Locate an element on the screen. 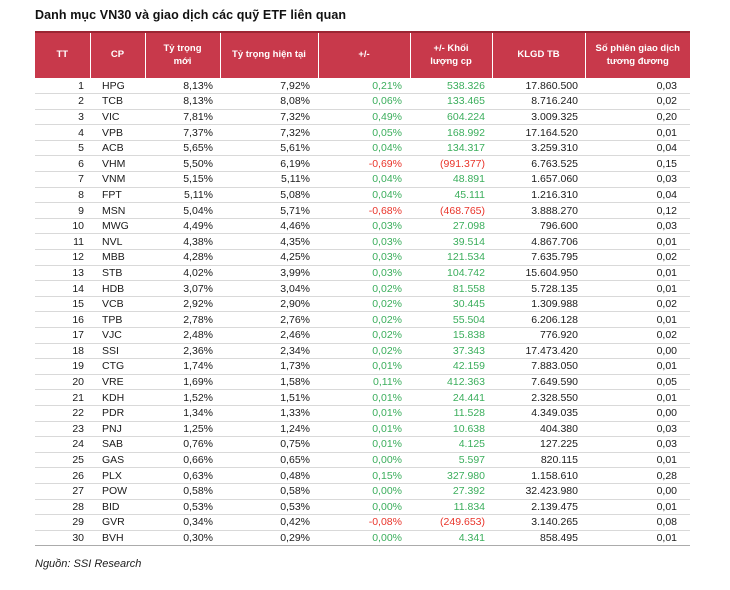 This screenshot has height=590, width=730. cell-change_vol: 10.638 is located at coordinates (451, 429).